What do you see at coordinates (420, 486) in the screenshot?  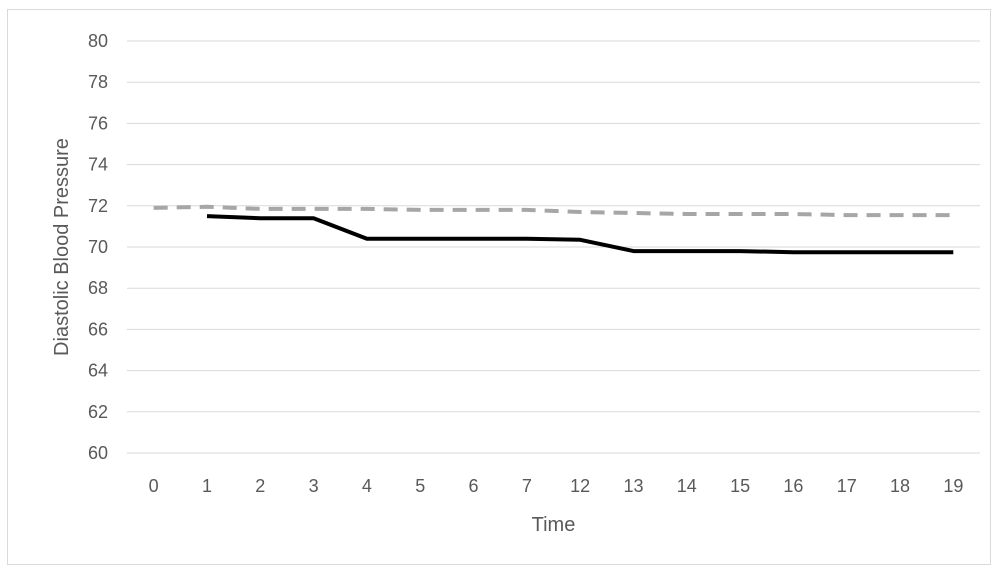 I see `x-tick-label: 5` at bounding box center [420, 486].